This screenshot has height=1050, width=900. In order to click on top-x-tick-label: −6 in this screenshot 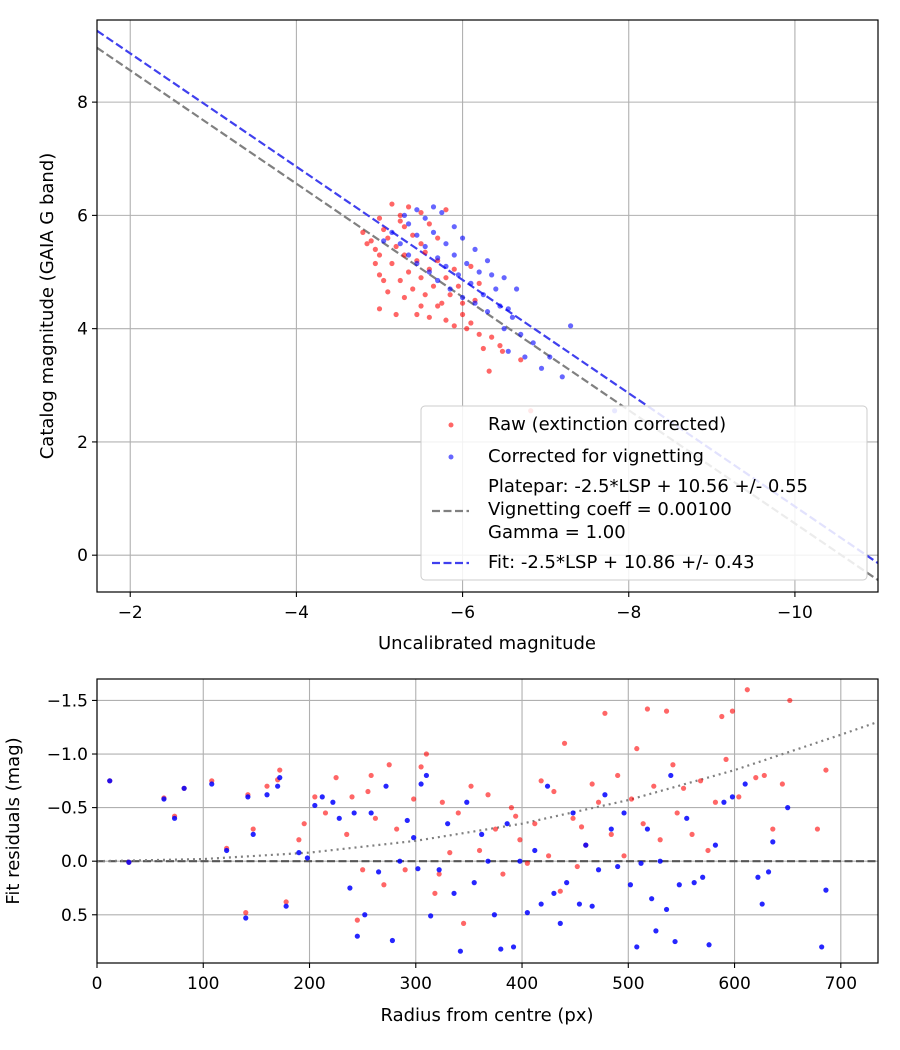, I will do `click(462, 613)`.